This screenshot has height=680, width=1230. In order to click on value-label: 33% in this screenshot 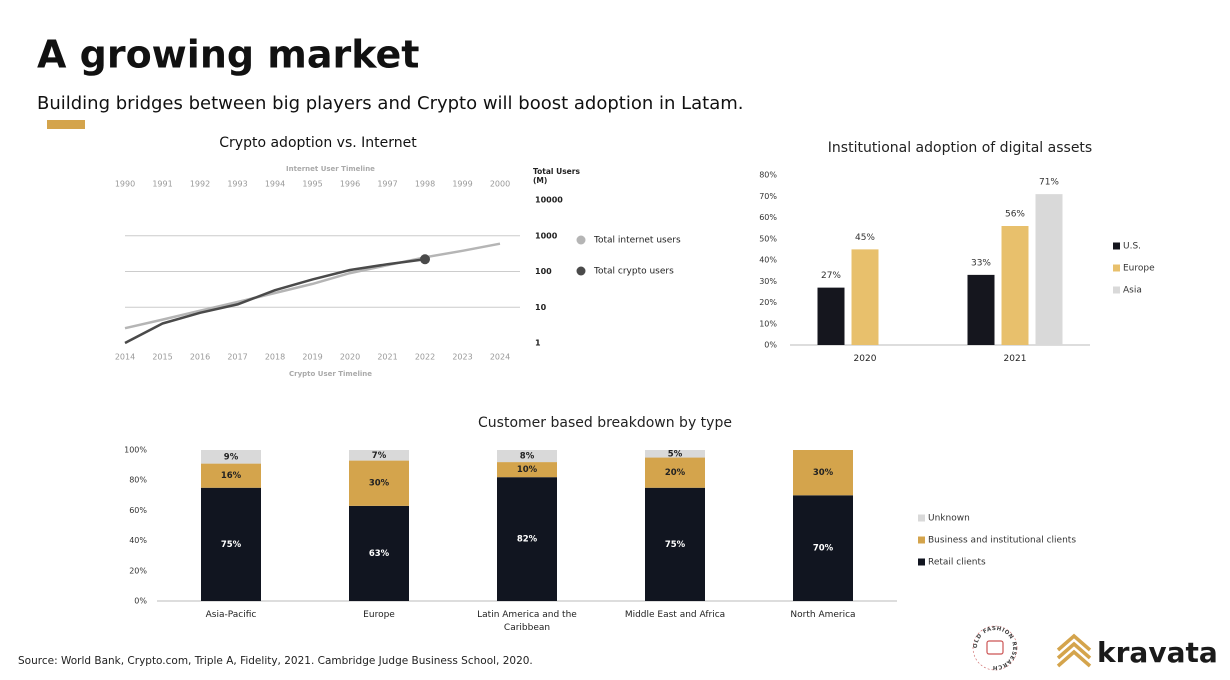, I will do `click(981, 263)`.